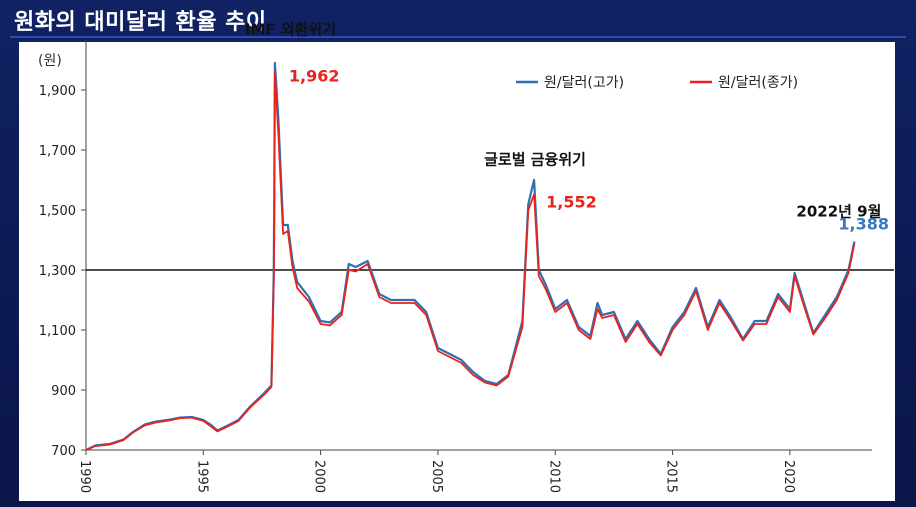 The image size is (916, 507). I want to click on x-tick-label: 1995, so click(201, 476).